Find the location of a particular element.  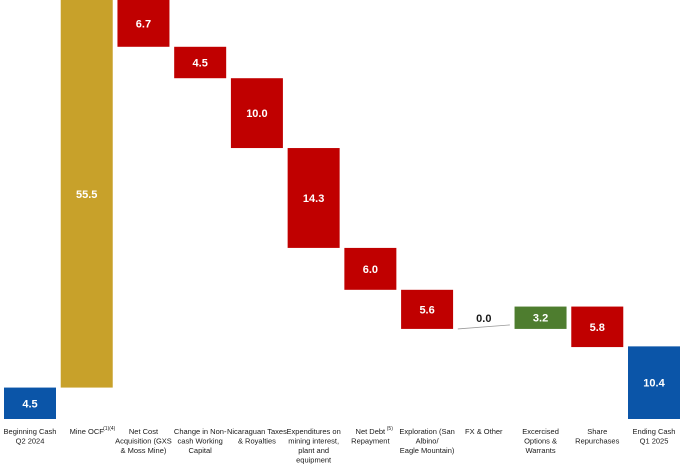

bar-value-label-0-beginning-cash-q2-2024: 4.5 is located at coordinates (29, 404).